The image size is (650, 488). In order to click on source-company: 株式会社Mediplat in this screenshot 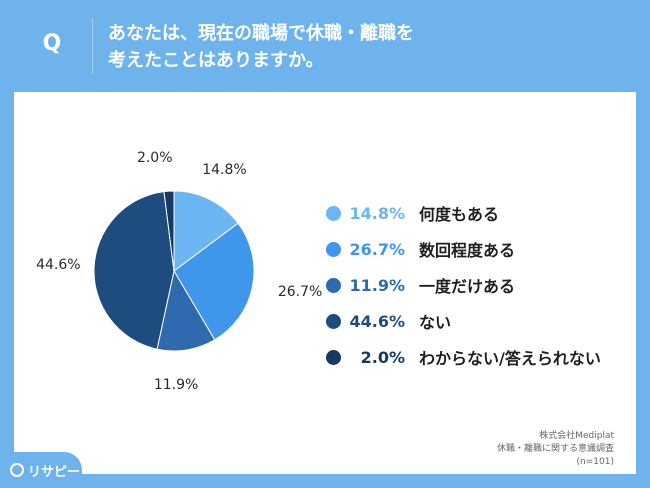, I will do `click(576, 436)`.